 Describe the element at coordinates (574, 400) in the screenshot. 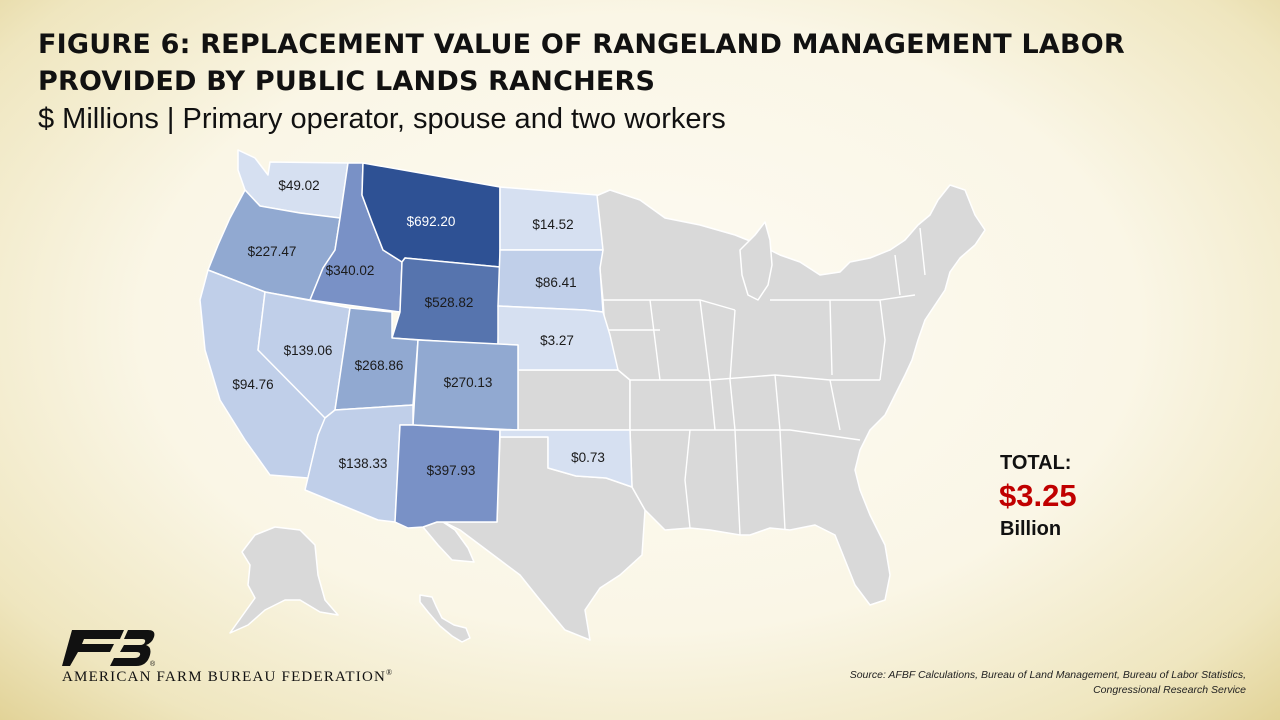

I see `state-ks` at that location.